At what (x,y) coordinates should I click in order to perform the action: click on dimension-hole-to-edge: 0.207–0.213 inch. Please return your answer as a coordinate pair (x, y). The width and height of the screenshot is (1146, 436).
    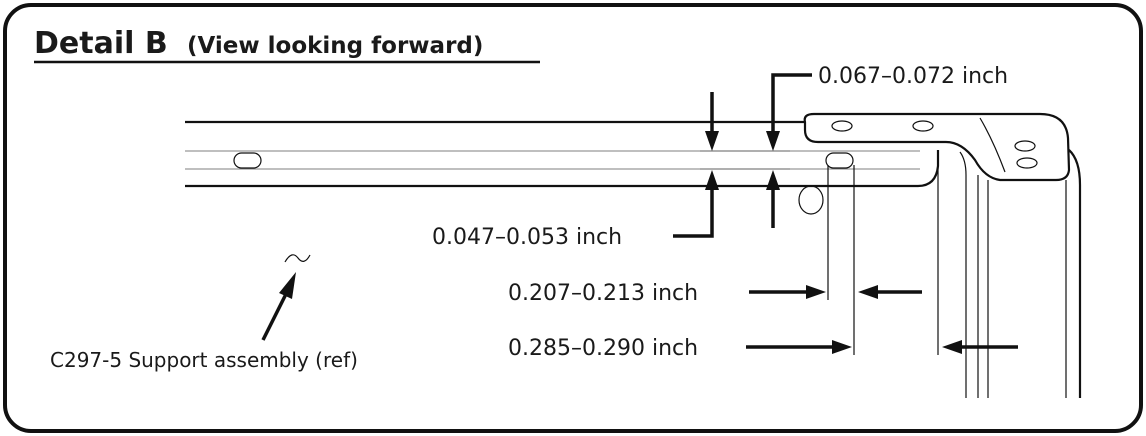
    Looking at the image, I should click on (715, 293).